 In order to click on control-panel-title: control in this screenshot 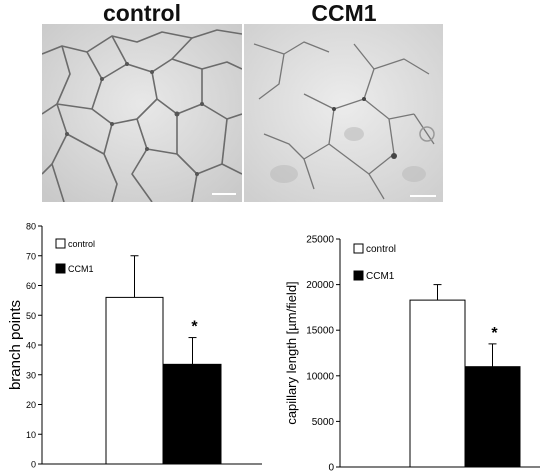, I will do `click(142, 13)`.